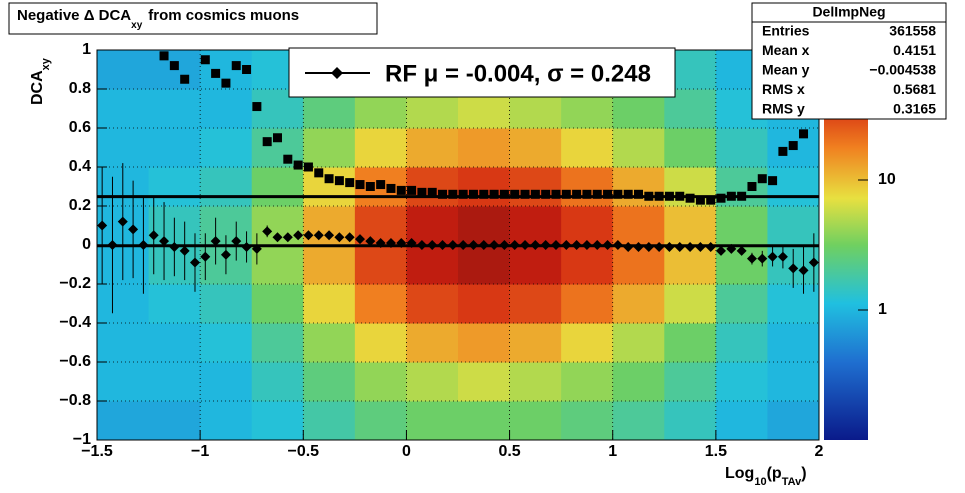 The height and width of the screenshot is (493, 965). Describe the element at coordinates (82, 439) in the screenshot. I see `y-tick-label: −1` at that location.